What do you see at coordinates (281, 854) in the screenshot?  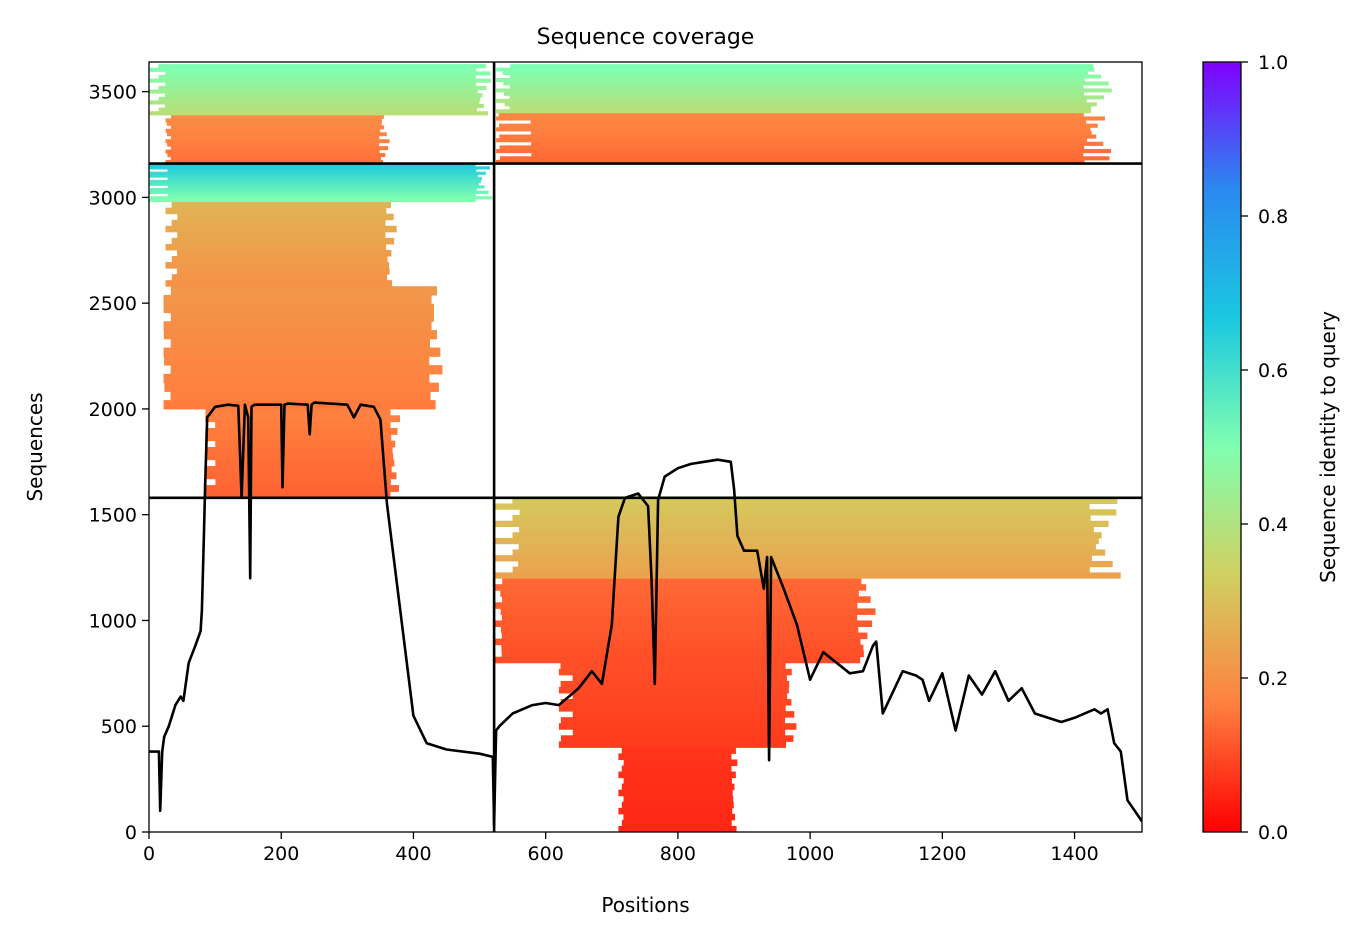 I see `x-tick-label: 200` at bounding box center [281, 854].